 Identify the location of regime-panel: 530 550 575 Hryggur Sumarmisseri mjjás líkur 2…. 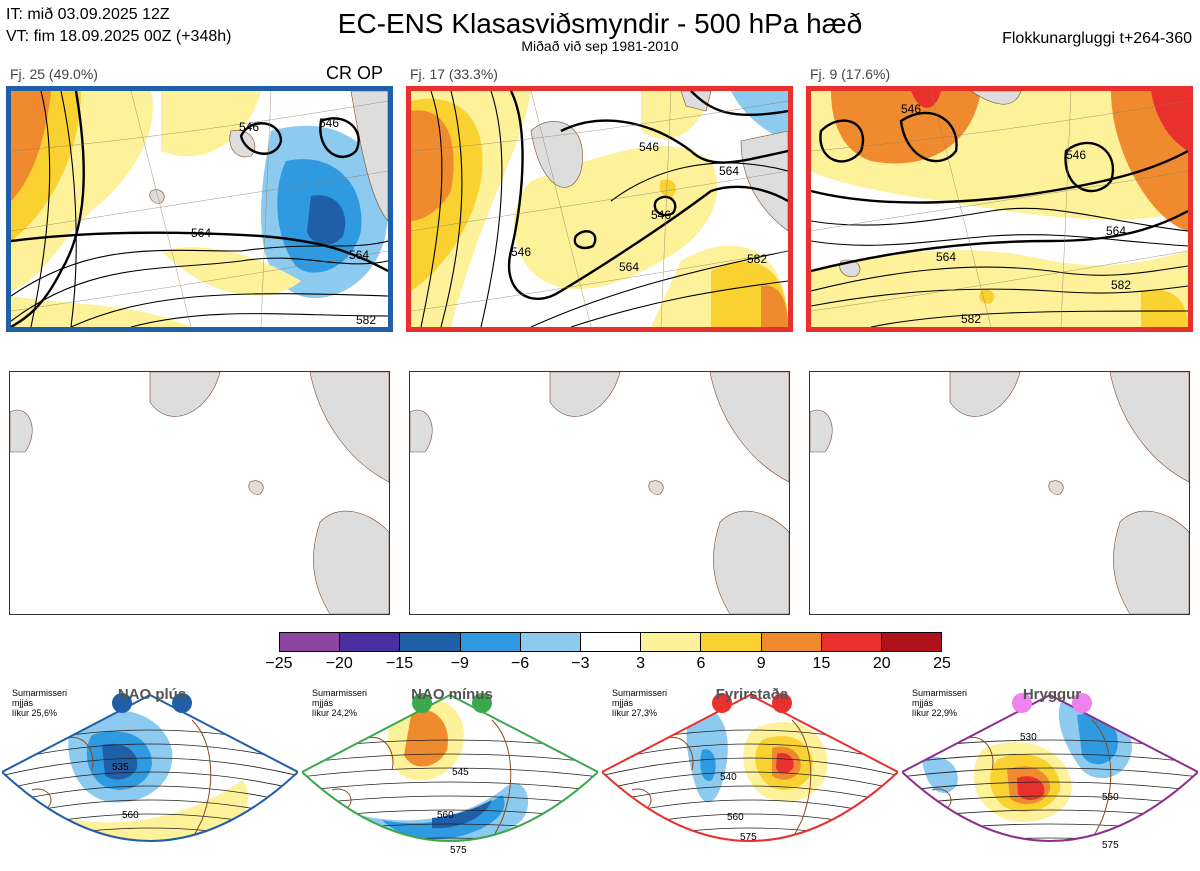
(1050, 777).